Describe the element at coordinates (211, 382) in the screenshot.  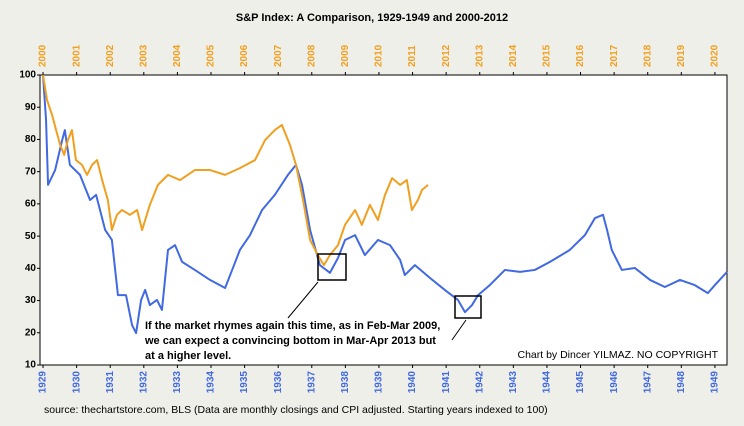
I see `x-tick-label: 1934` at that location.